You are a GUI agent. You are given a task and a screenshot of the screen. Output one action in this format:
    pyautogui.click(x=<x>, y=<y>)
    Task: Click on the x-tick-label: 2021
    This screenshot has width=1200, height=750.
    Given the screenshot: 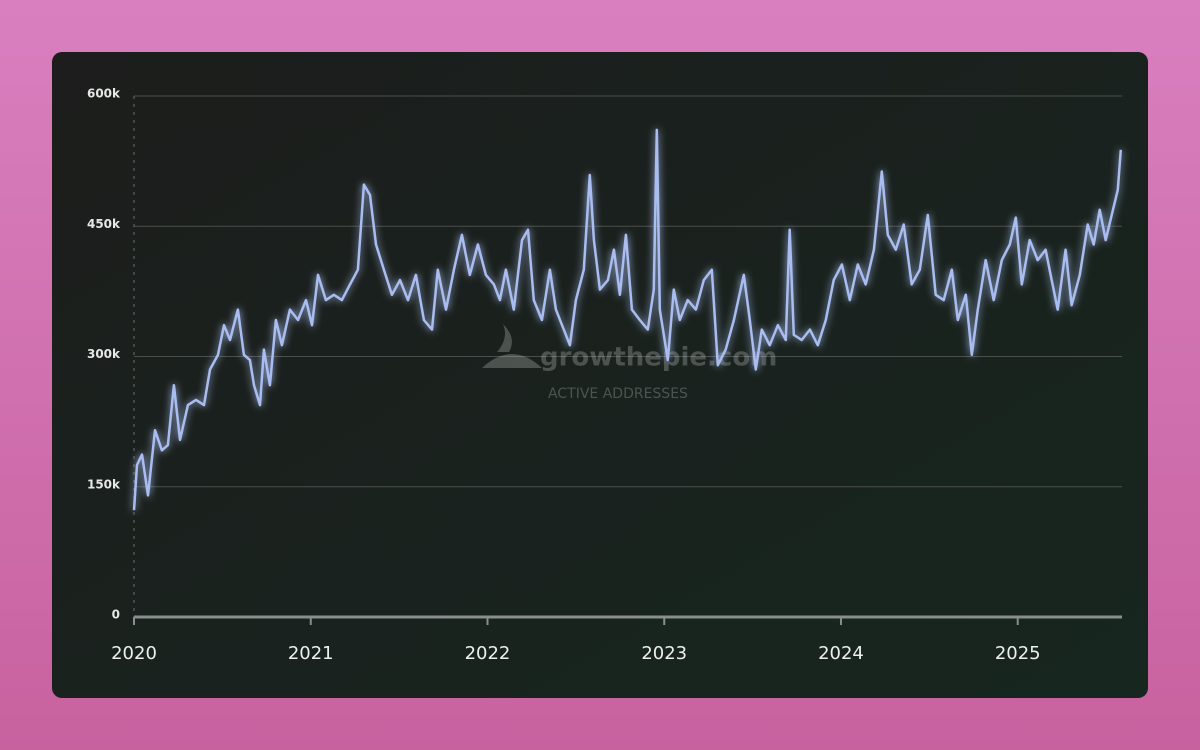 What is the action you would take?
    pyautogui.click(x=311, y=653)
    